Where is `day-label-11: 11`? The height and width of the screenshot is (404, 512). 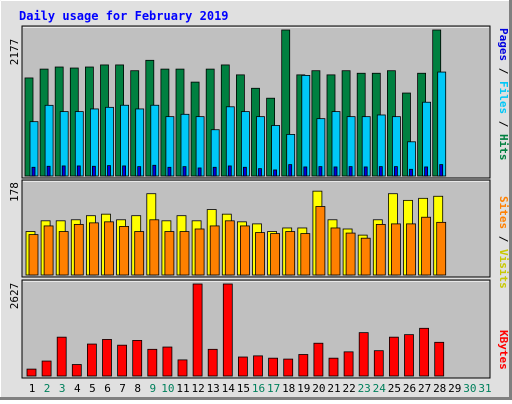
day-label-11: 11 is located at coordinates (182, 388).